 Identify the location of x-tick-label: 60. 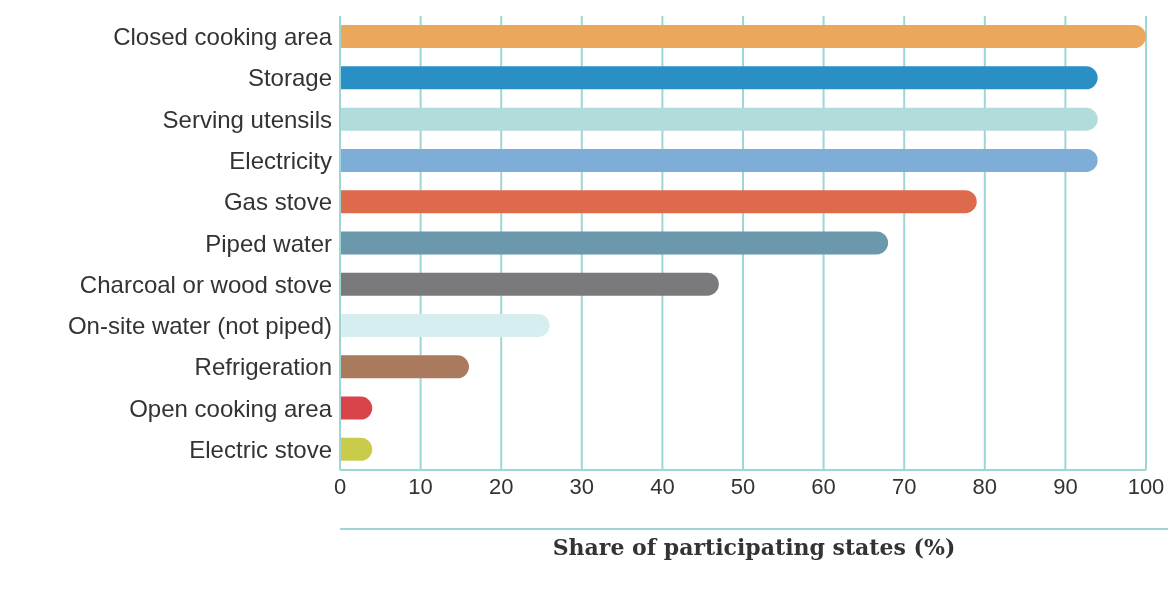
(823, 486).